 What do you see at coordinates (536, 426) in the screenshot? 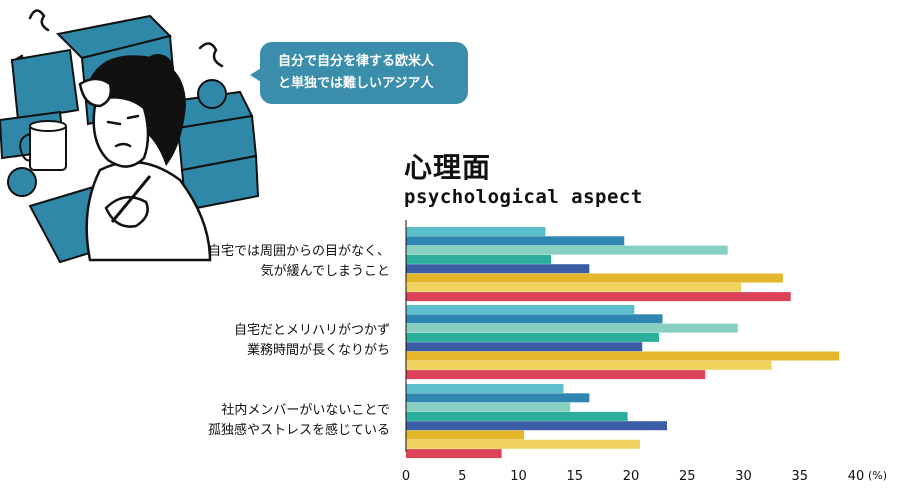
I see `bar-g3-s5` at bounding box center [536, 426].